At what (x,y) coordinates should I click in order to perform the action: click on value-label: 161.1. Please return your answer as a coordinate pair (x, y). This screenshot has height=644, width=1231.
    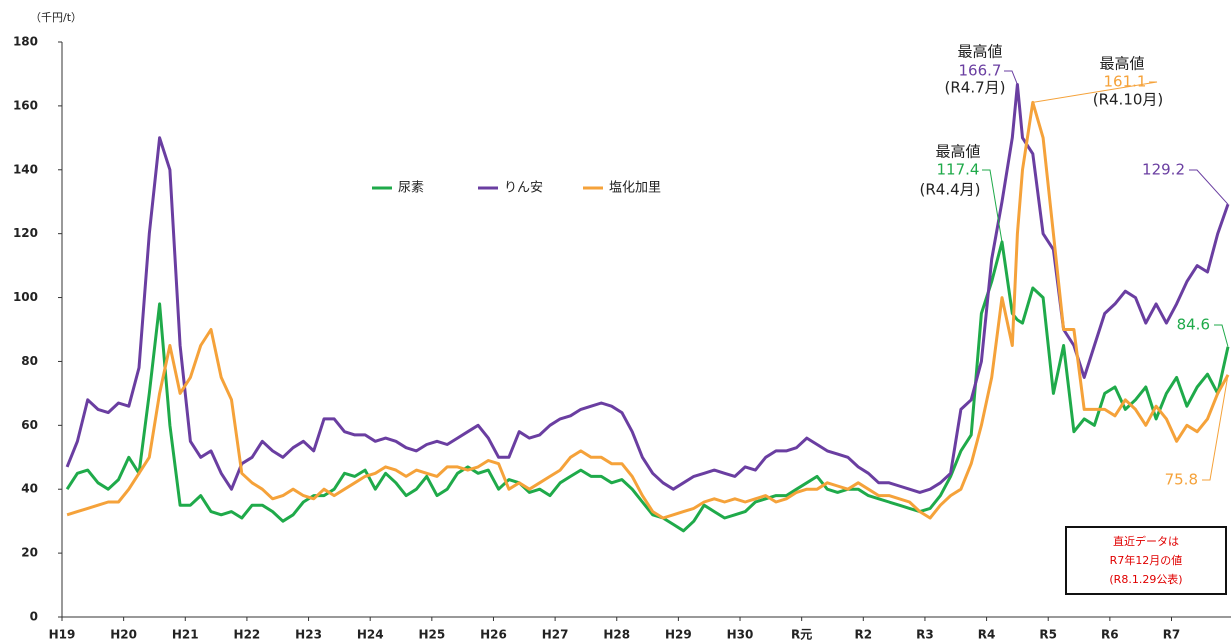
    Looking at the image, I should click on (1125, 82).